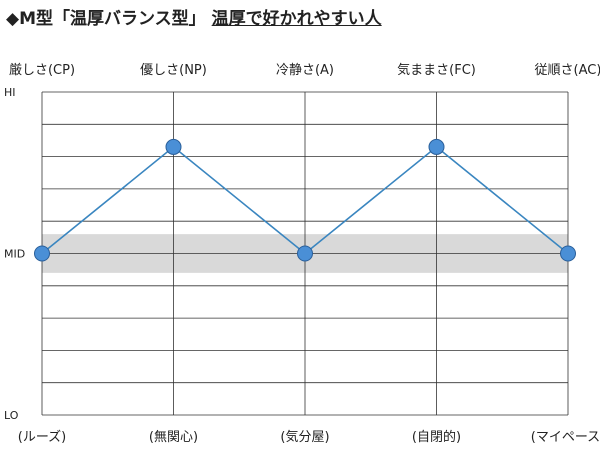 The height and width of the screenshot is (449, 600). Describe the element at coordinates (567, 70) in the screenshot. I see `category-label: 従順さ(AC)` at that location.